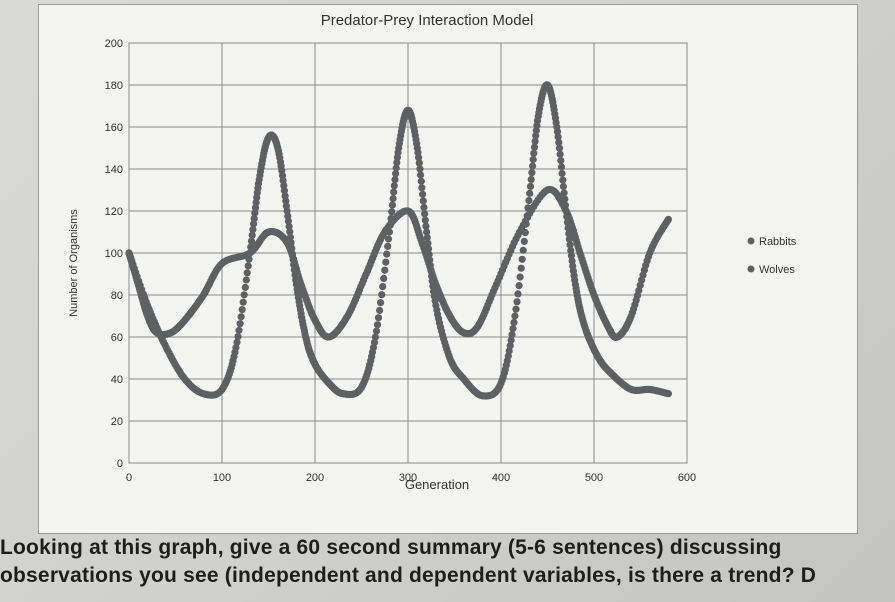 The image size is (895, 602). I want to click on x-tick-label: 400, so click(501, 478).